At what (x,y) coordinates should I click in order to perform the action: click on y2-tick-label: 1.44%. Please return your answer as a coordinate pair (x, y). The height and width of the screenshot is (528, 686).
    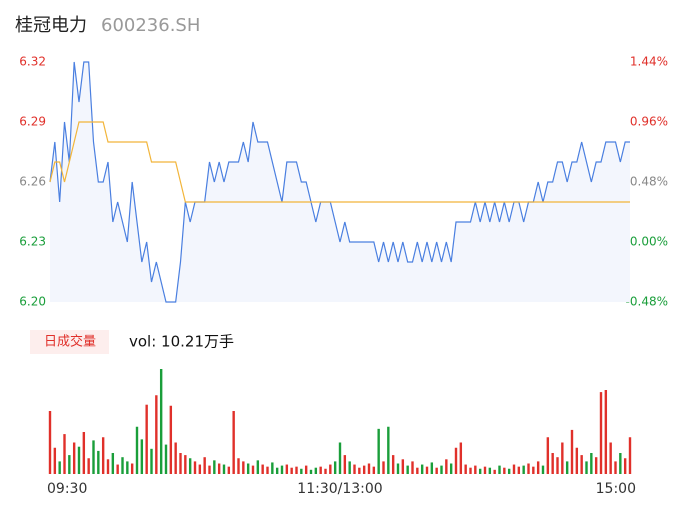
    Looking at the image, I should click on (649, 62).